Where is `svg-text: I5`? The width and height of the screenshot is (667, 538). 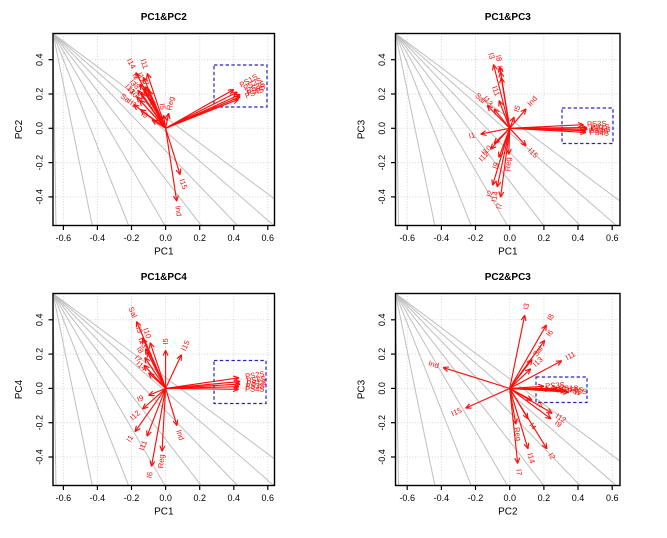 svg-text: I5 is located at coordinates (165, 341).